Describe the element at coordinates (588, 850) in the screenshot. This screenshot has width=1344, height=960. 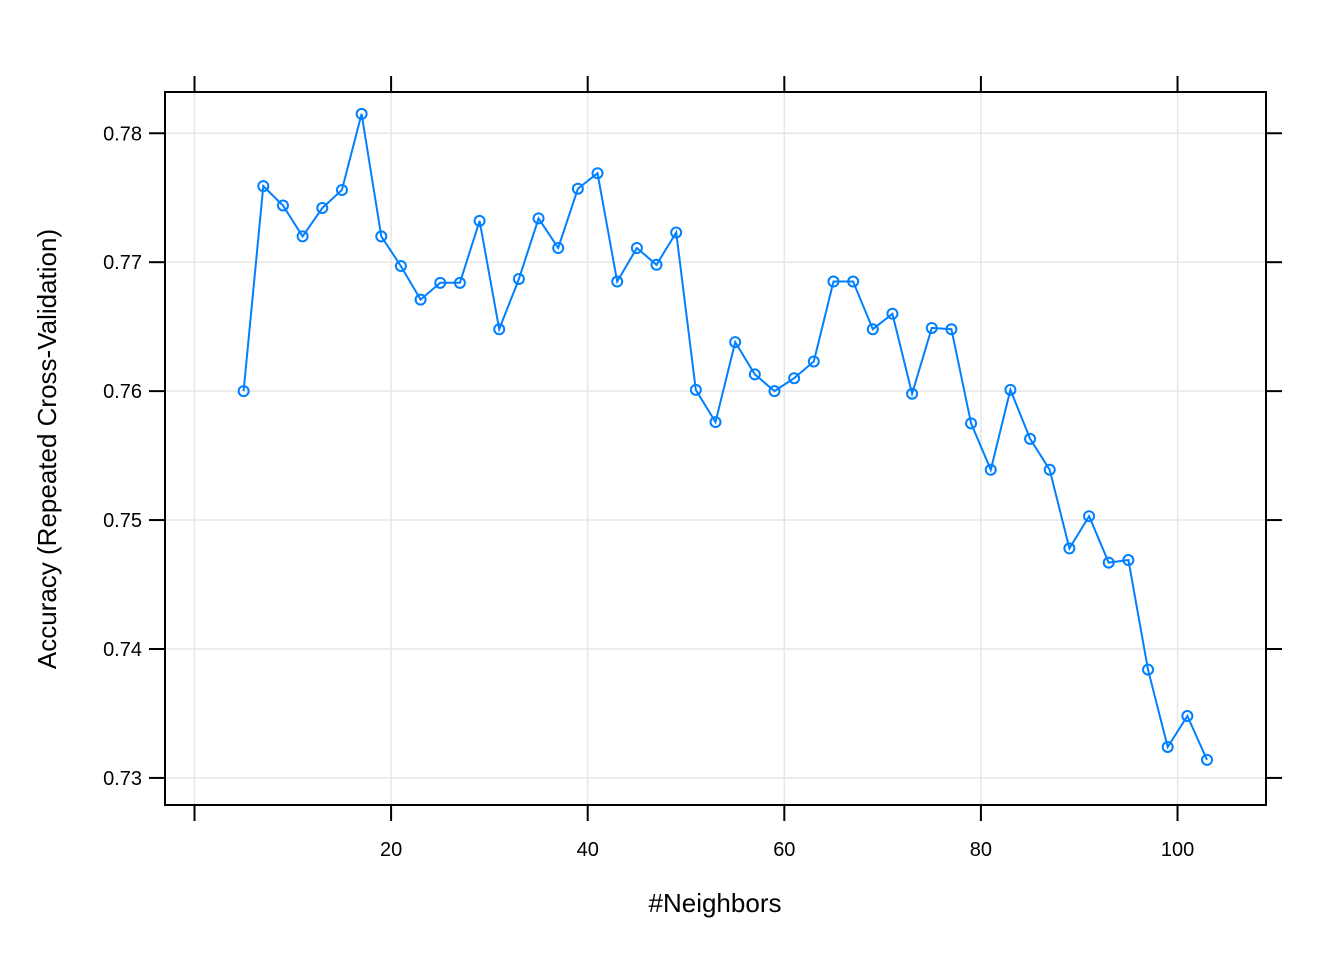
I see `x-tick-label: 40` at that location.